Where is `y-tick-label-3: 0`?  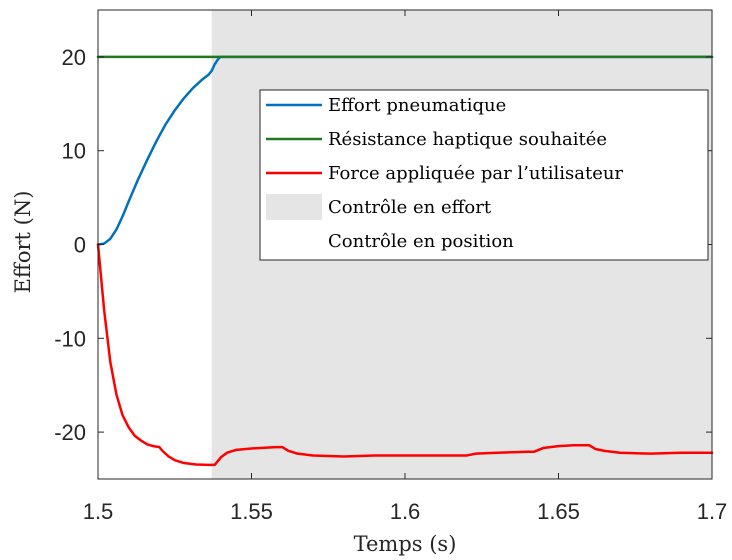 y-tick-label-3: 0 is located at coordinates (80, 245).